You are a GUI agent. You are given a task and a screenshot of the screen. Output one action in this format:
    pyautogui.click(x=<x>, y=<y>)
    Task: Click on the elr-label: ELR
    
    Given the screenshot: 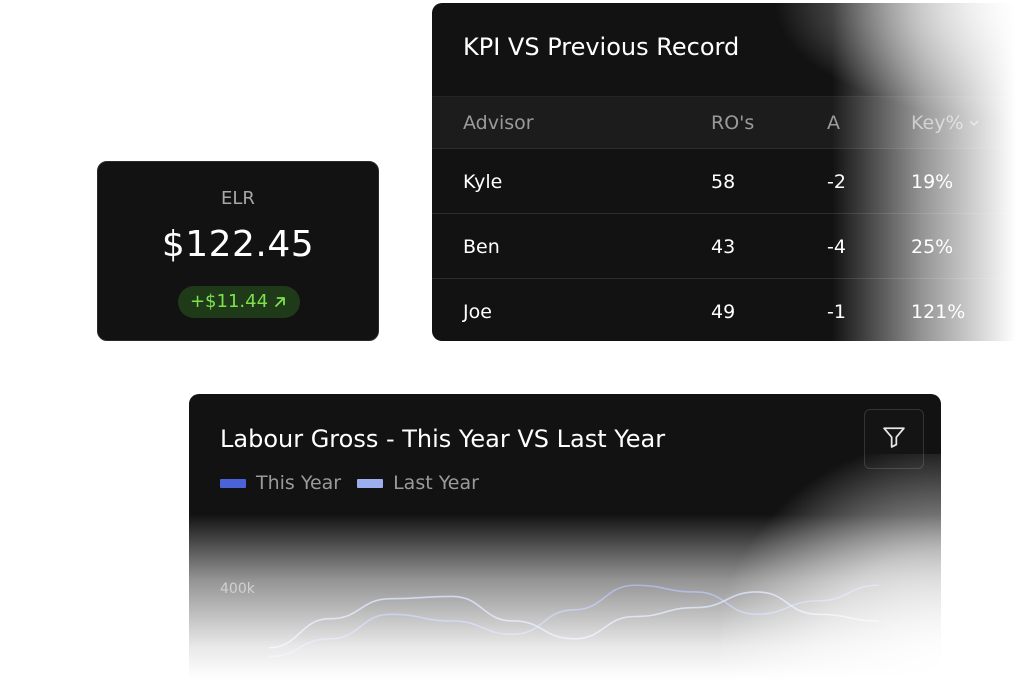 What is the action you would take?
    pyautogui.click(x=238, y=198)
    